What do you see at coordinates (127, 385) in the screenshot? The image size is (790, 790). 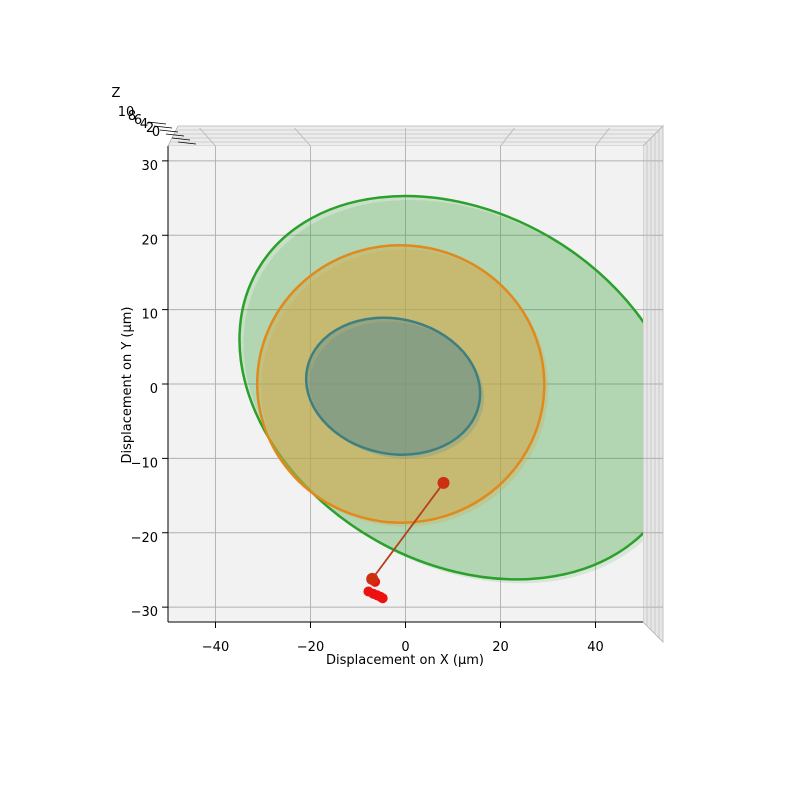 I see `y-axis-label: Displacement on Y (µm)` at bounding box center [127, 385].